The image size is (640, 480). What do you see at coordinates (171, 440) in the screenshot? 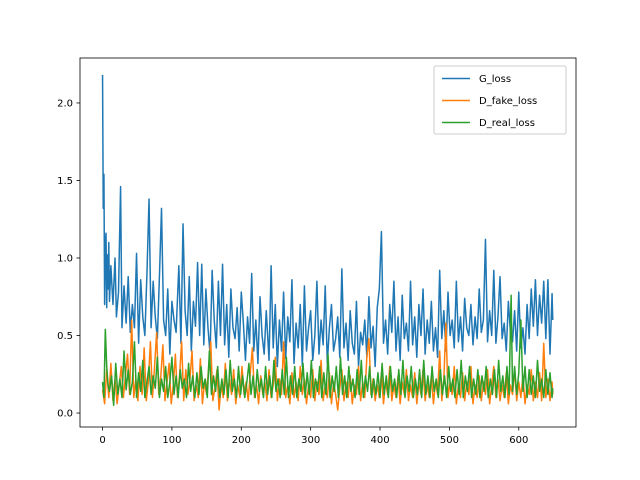
I see `x-tick-label: 100` at bounding box center [171, 440].